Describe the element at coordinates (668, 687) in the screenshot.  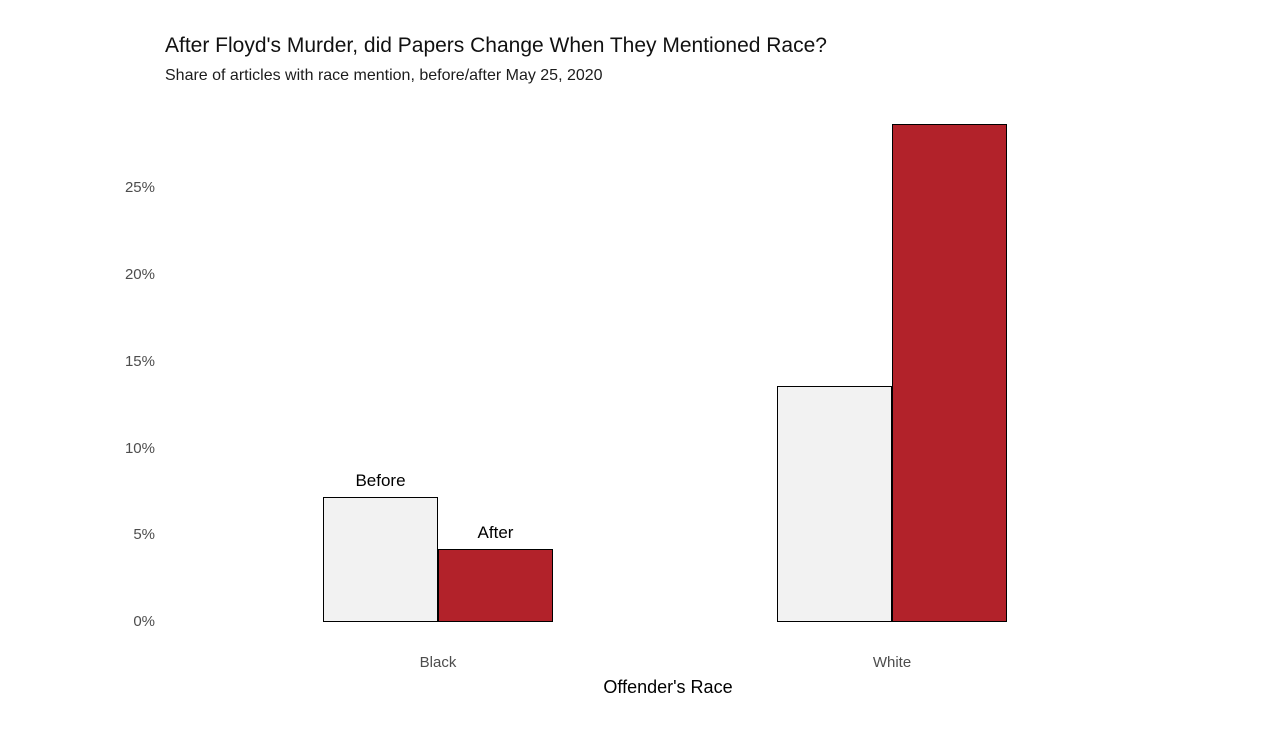
I see `x-axis-title: Offender's Race` at that location.